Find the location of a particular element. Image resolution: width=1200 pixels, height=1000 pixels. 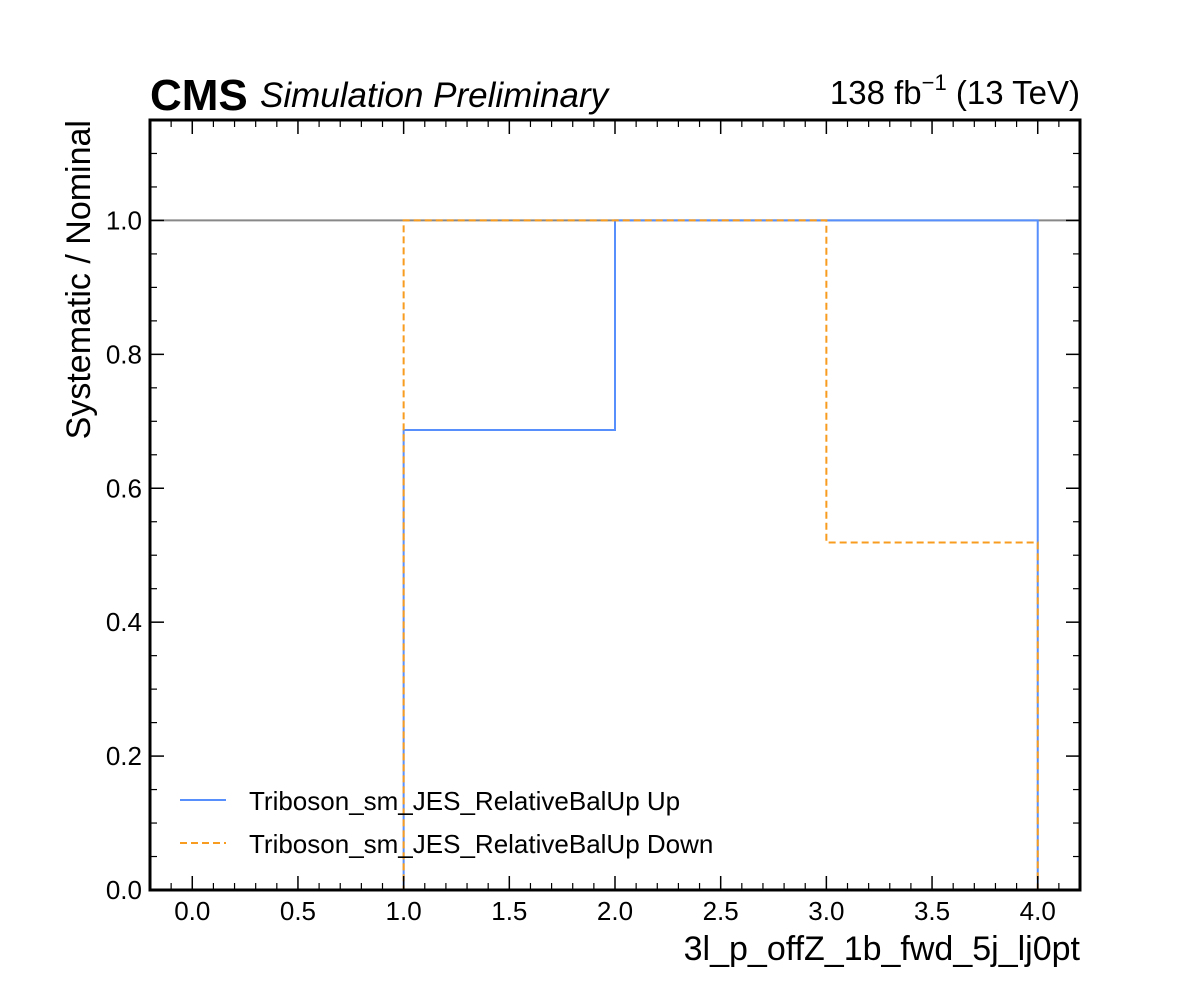

x-tick-label: 4.0 is located at coordinates (1038, 911).